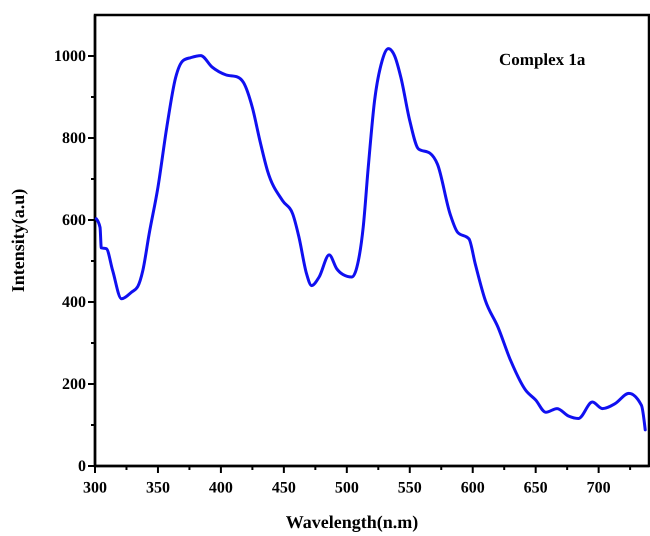 The width and height of the screenshot is (650, 536). I want to click on x-tick-label: 500, so click(346, 488).